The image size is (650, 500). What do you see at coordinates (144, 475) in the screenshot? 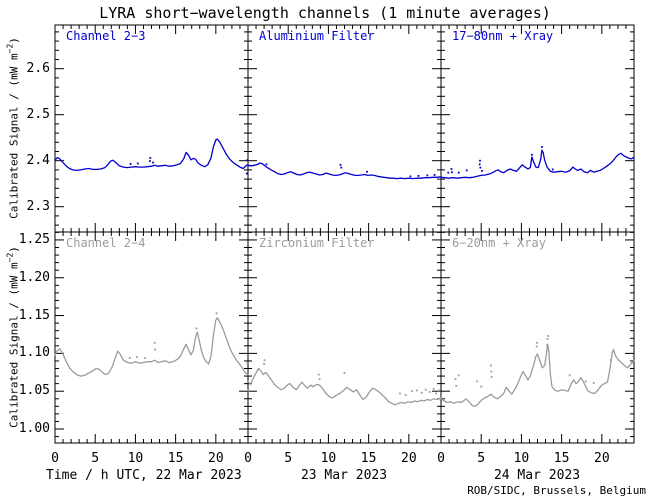
I see `x-axis-label: Time / h UTC, 22 Mar 2023` at bounding box center [144, 475].